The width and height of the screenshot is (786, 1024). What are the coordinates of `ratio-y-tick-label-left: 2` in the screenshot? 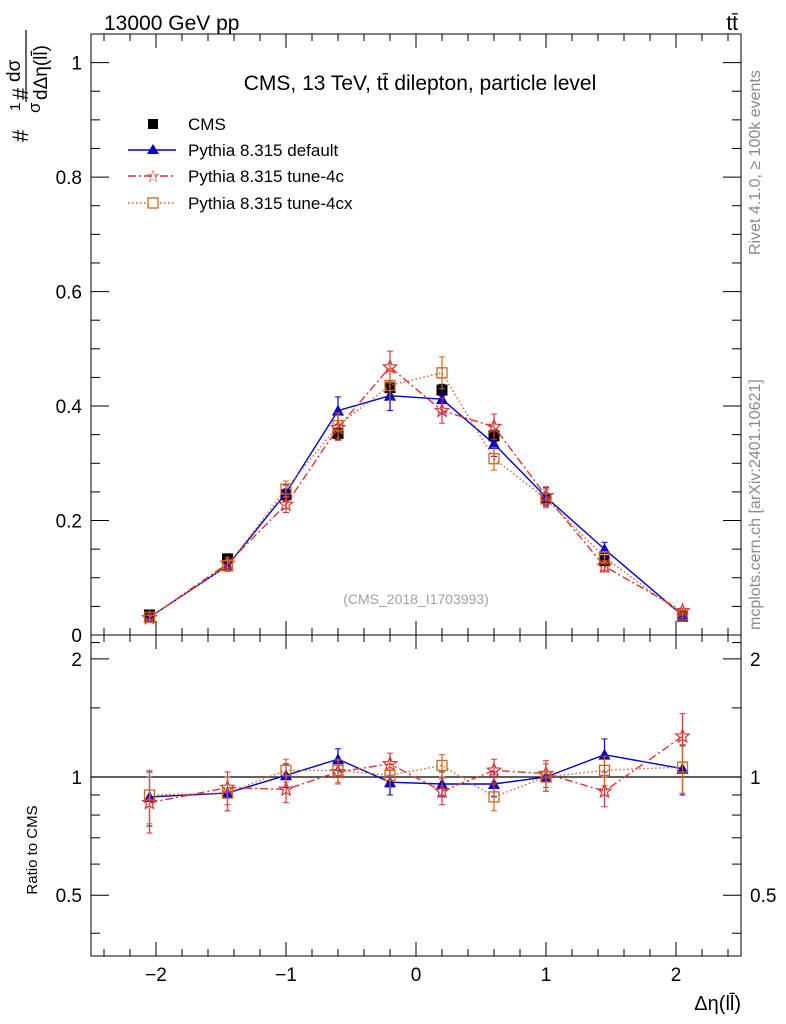 It's located at (76, 660).